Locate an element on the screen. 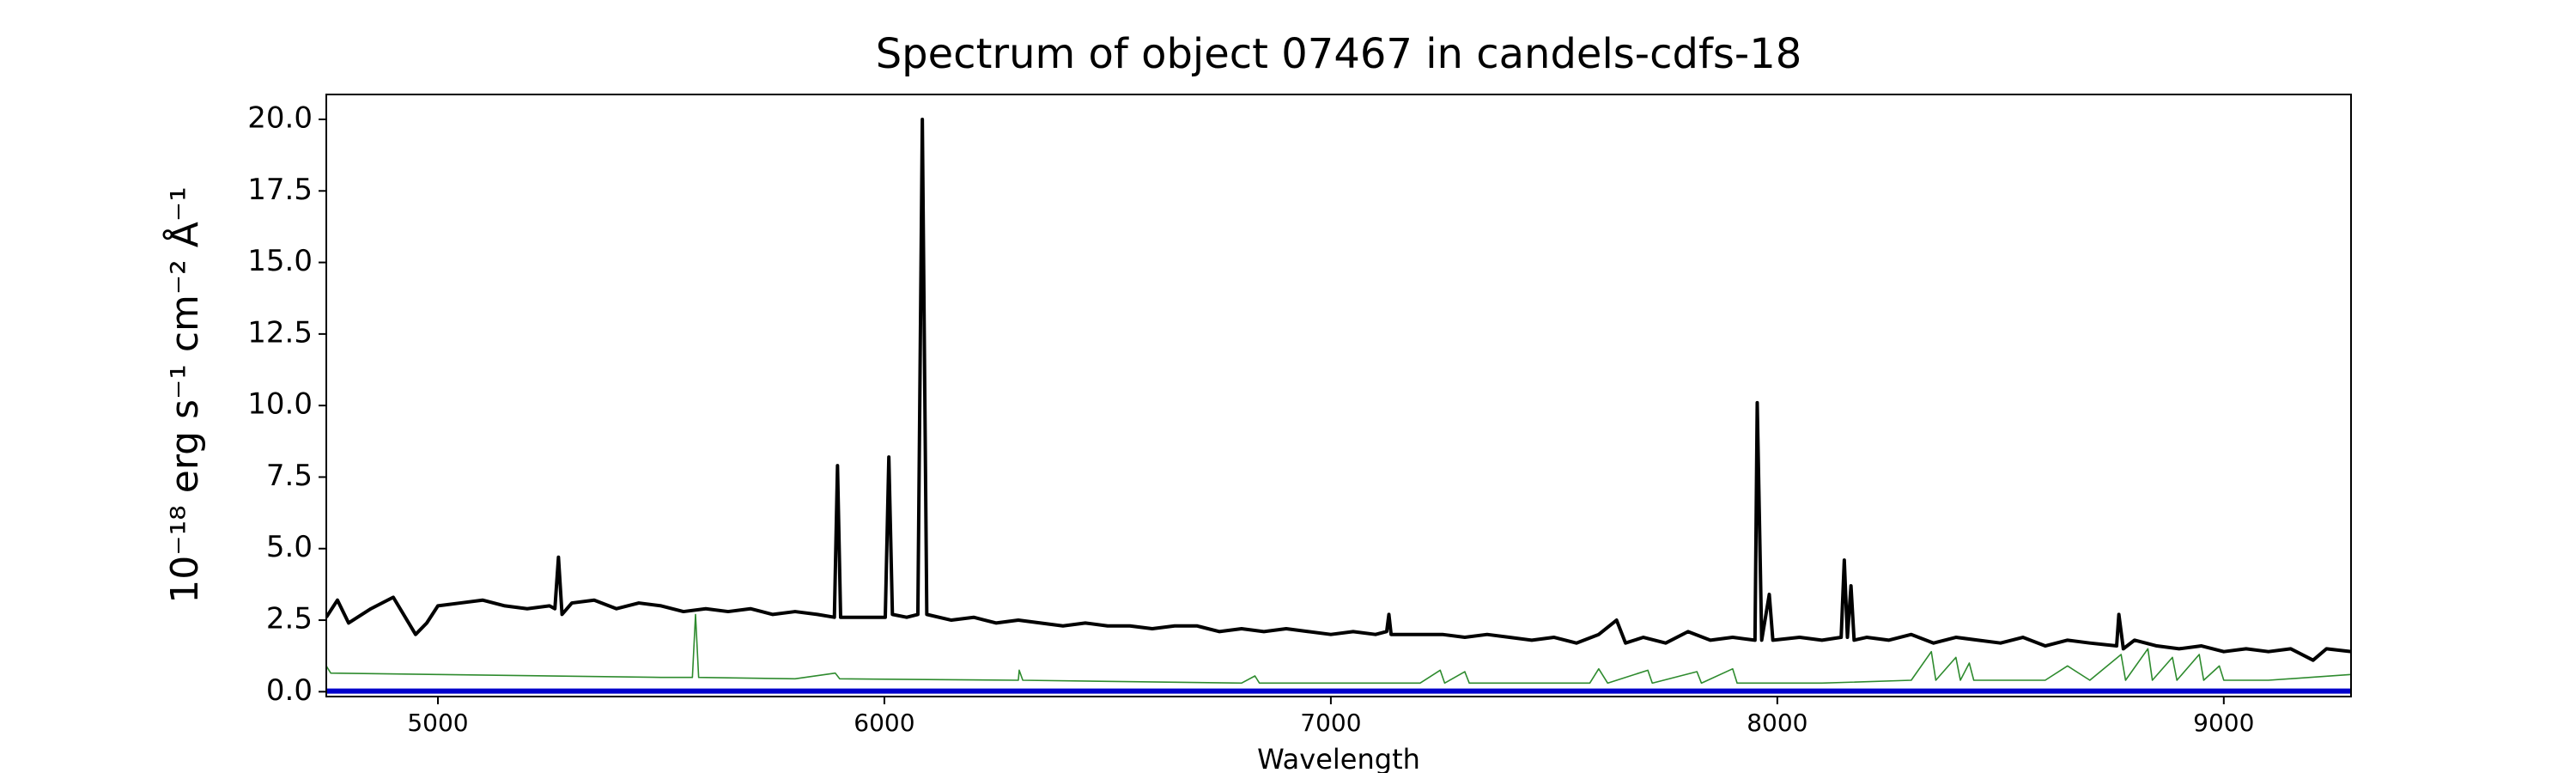 Image resolution: width=2576 pixels, height=773 pixels. y-tick-label: 5.0 is located at coordinates (290, 547).